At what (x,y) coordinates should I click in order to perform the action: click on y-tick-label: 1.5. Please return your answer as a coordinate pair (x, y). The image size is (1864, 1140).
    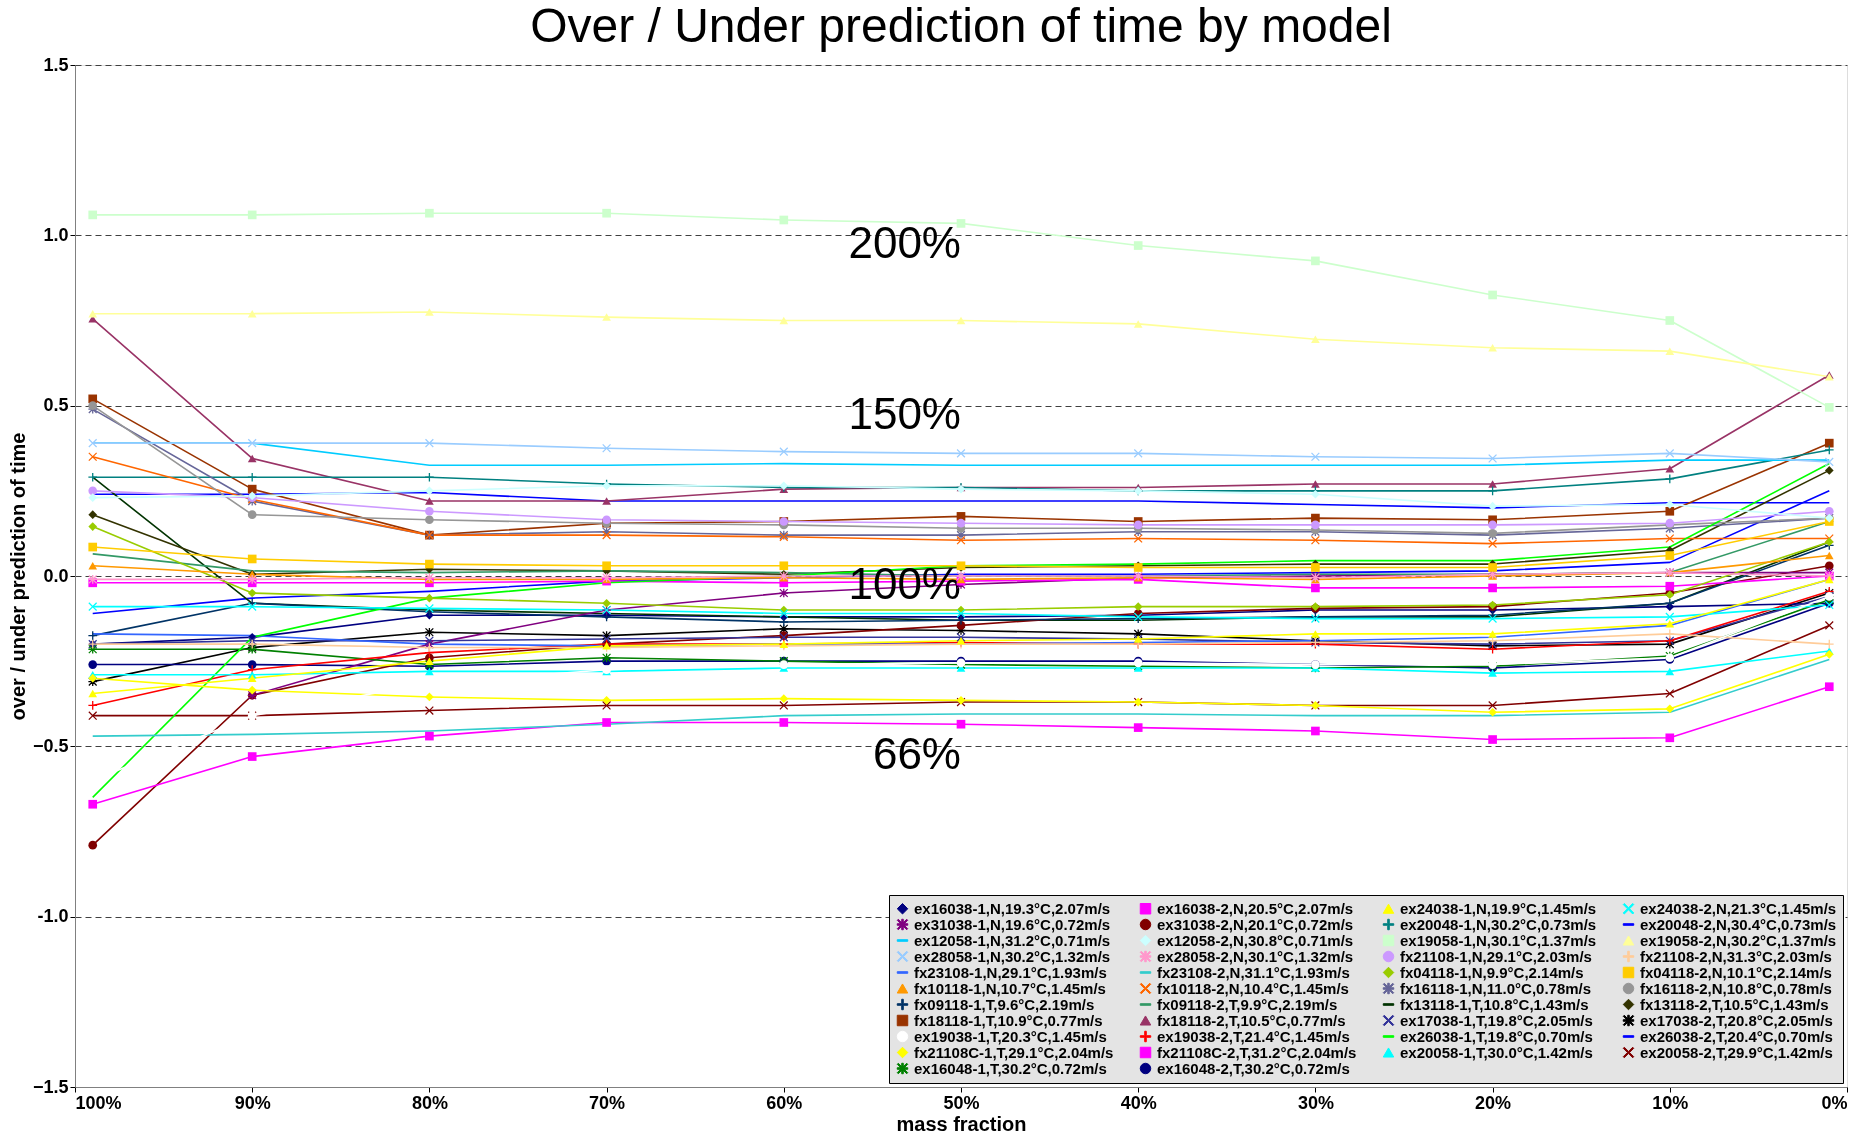
    Looking at the image, I should click on (56, 64).